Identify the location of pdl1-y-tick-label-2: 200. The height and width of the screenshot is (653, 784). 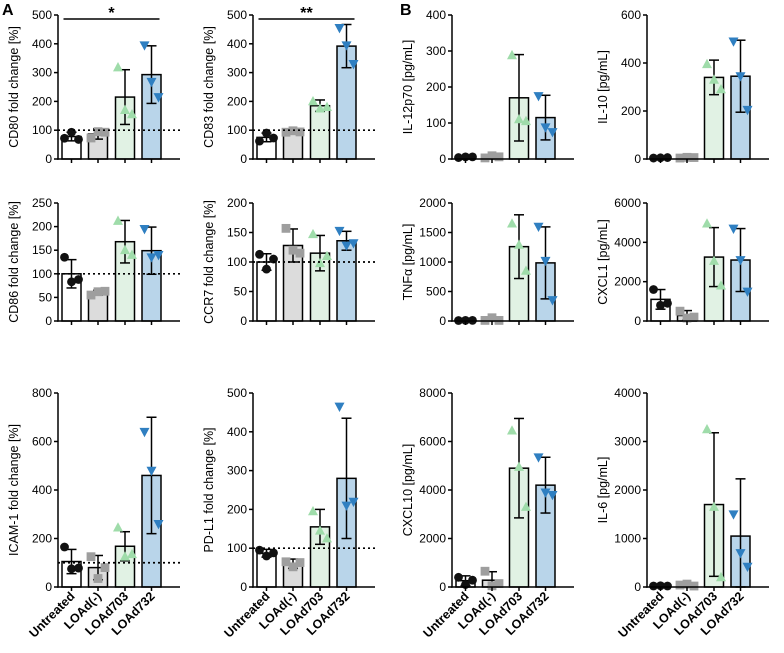
(237, 509).